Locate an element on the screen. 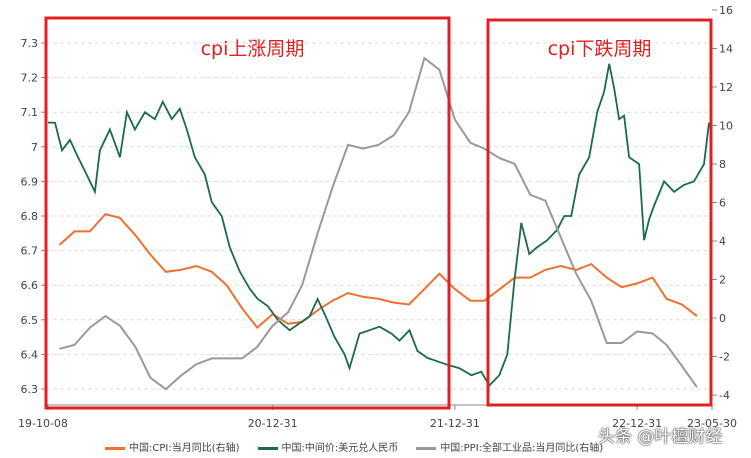 This screenshot has width=751, height=458. x-tick-label: 20-12-31 is located at coordinates (273, 423).